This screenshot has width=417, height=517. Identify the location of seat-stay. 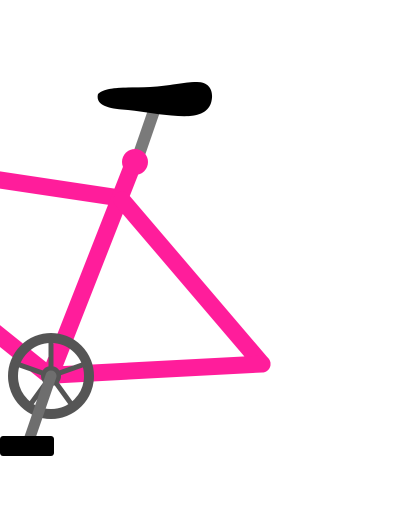
(192, 282).